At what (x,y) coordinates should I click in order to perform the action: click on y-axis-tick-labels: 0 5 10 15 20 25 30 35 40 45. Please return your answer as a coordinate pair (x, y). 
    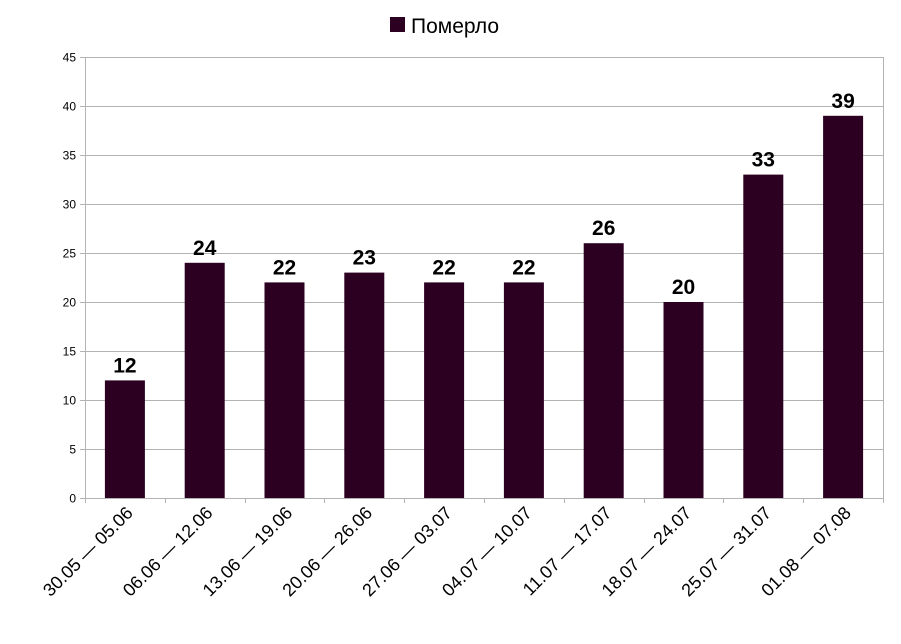
    Looking at the image, I should click on (70, 278).